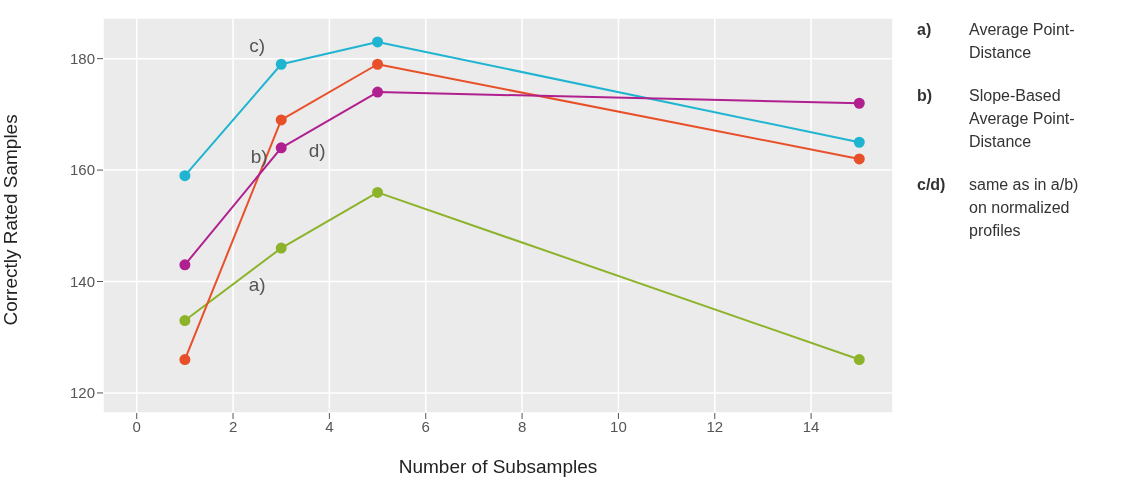 The width and height of the screenshot is (1127, 481). What do you see at coordinates (82, 170) in the screenshot?
I see `y-tick-label: 160` at bounding box center [82, 170].